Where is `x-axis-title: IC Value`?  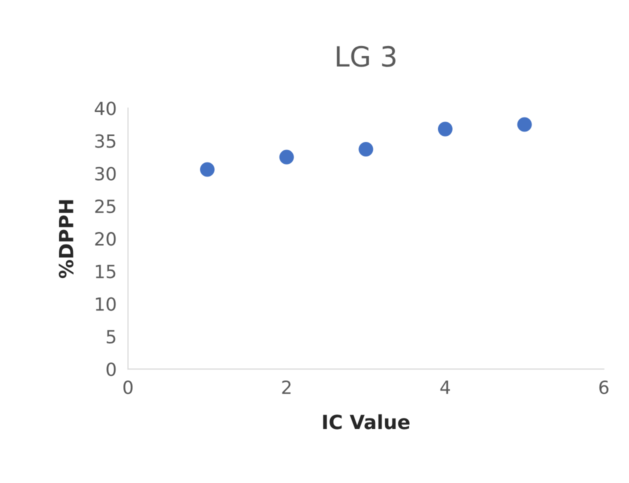 x-axis-title: IC Value is located at coordinates (366, 422).